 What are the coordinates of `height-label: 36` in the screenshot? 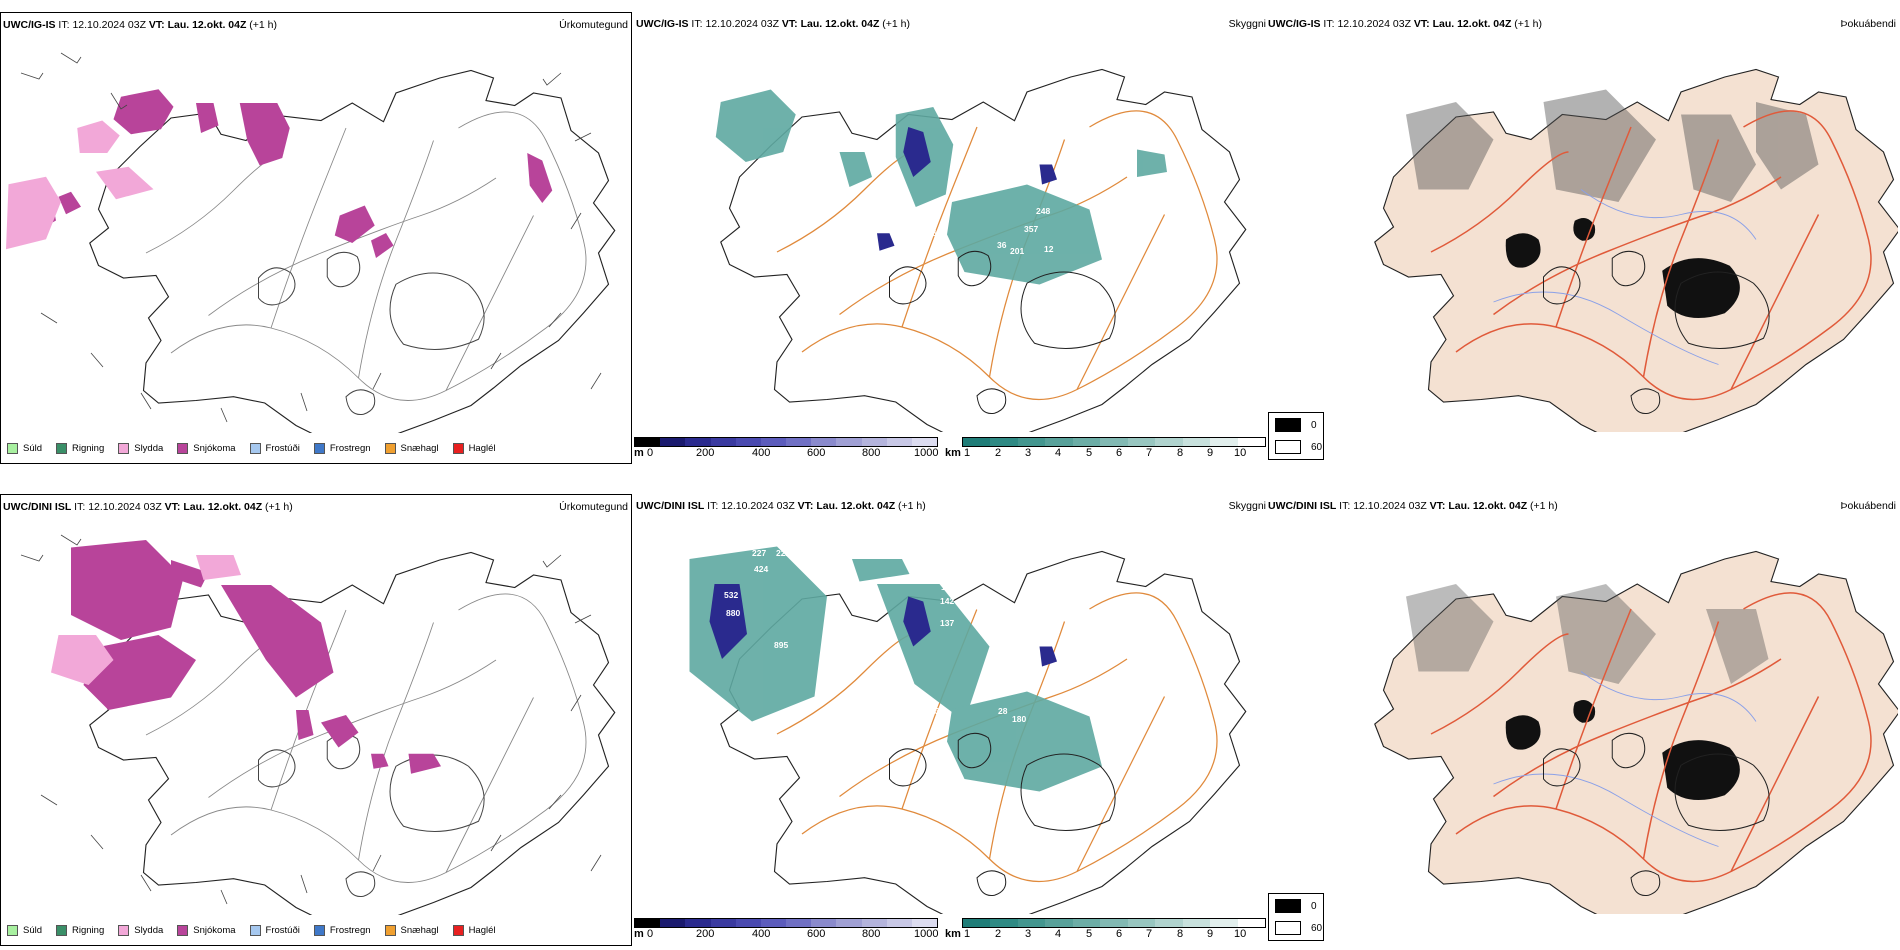 It's located at (1002, 245).